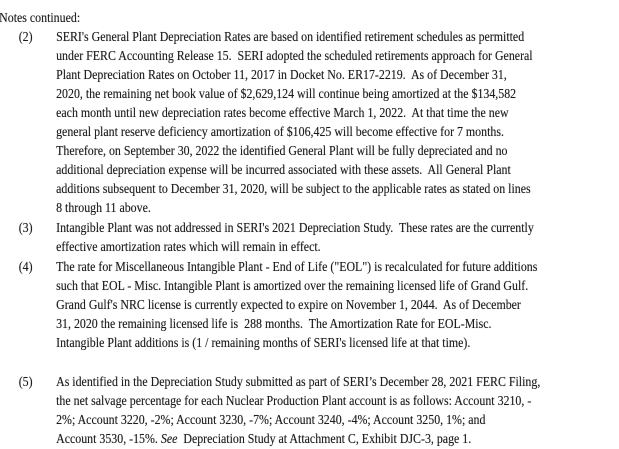 This screenshot has width=619, height=449. Describe the element at coordinates (25, 382) in the screenshot. I see `note-number: (5)` at that location.